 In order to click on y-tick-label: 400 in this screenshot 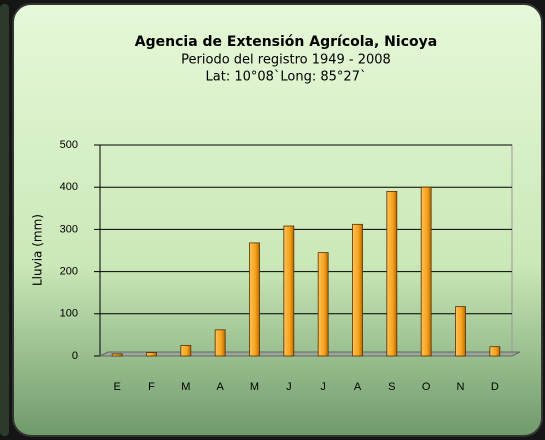, I will do `click(69, 187)`.